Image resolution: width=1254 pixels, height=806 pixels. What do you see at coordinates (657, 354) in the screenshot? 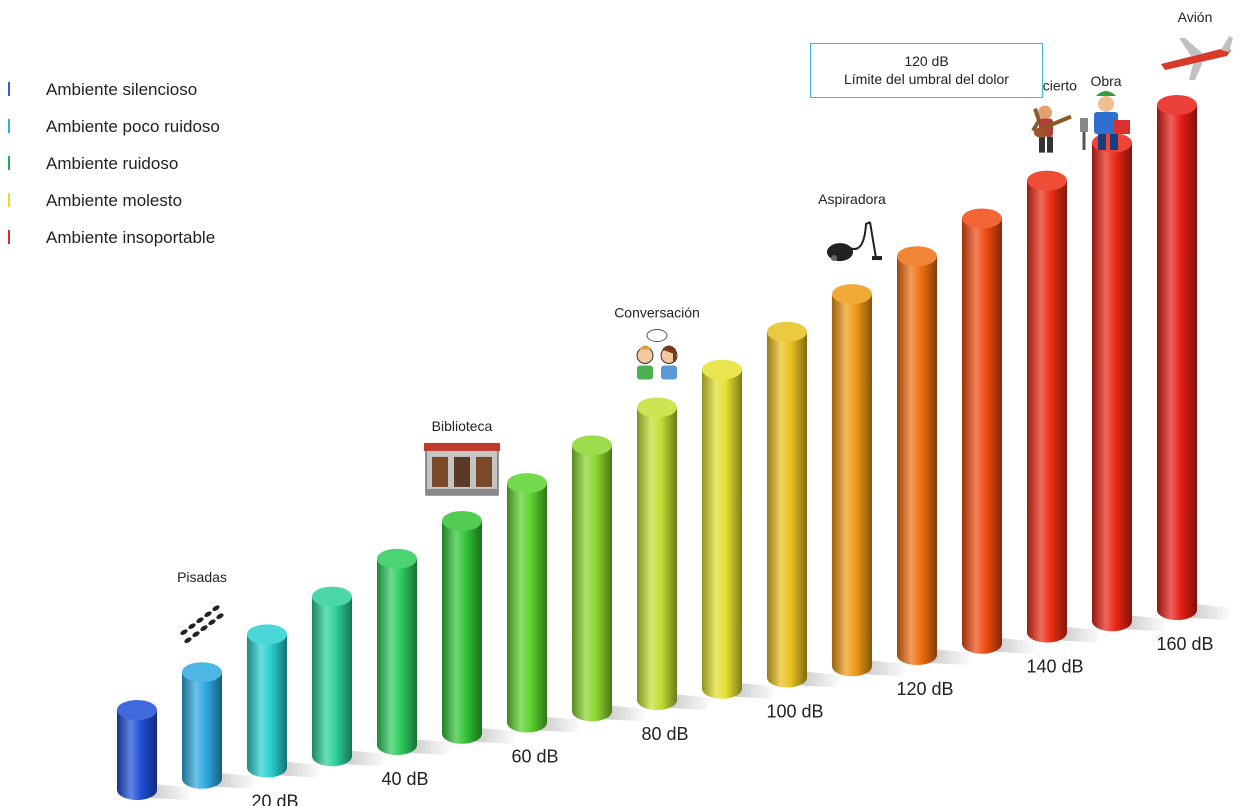
I see `conversation-icon` at bounding box center [657, 354].